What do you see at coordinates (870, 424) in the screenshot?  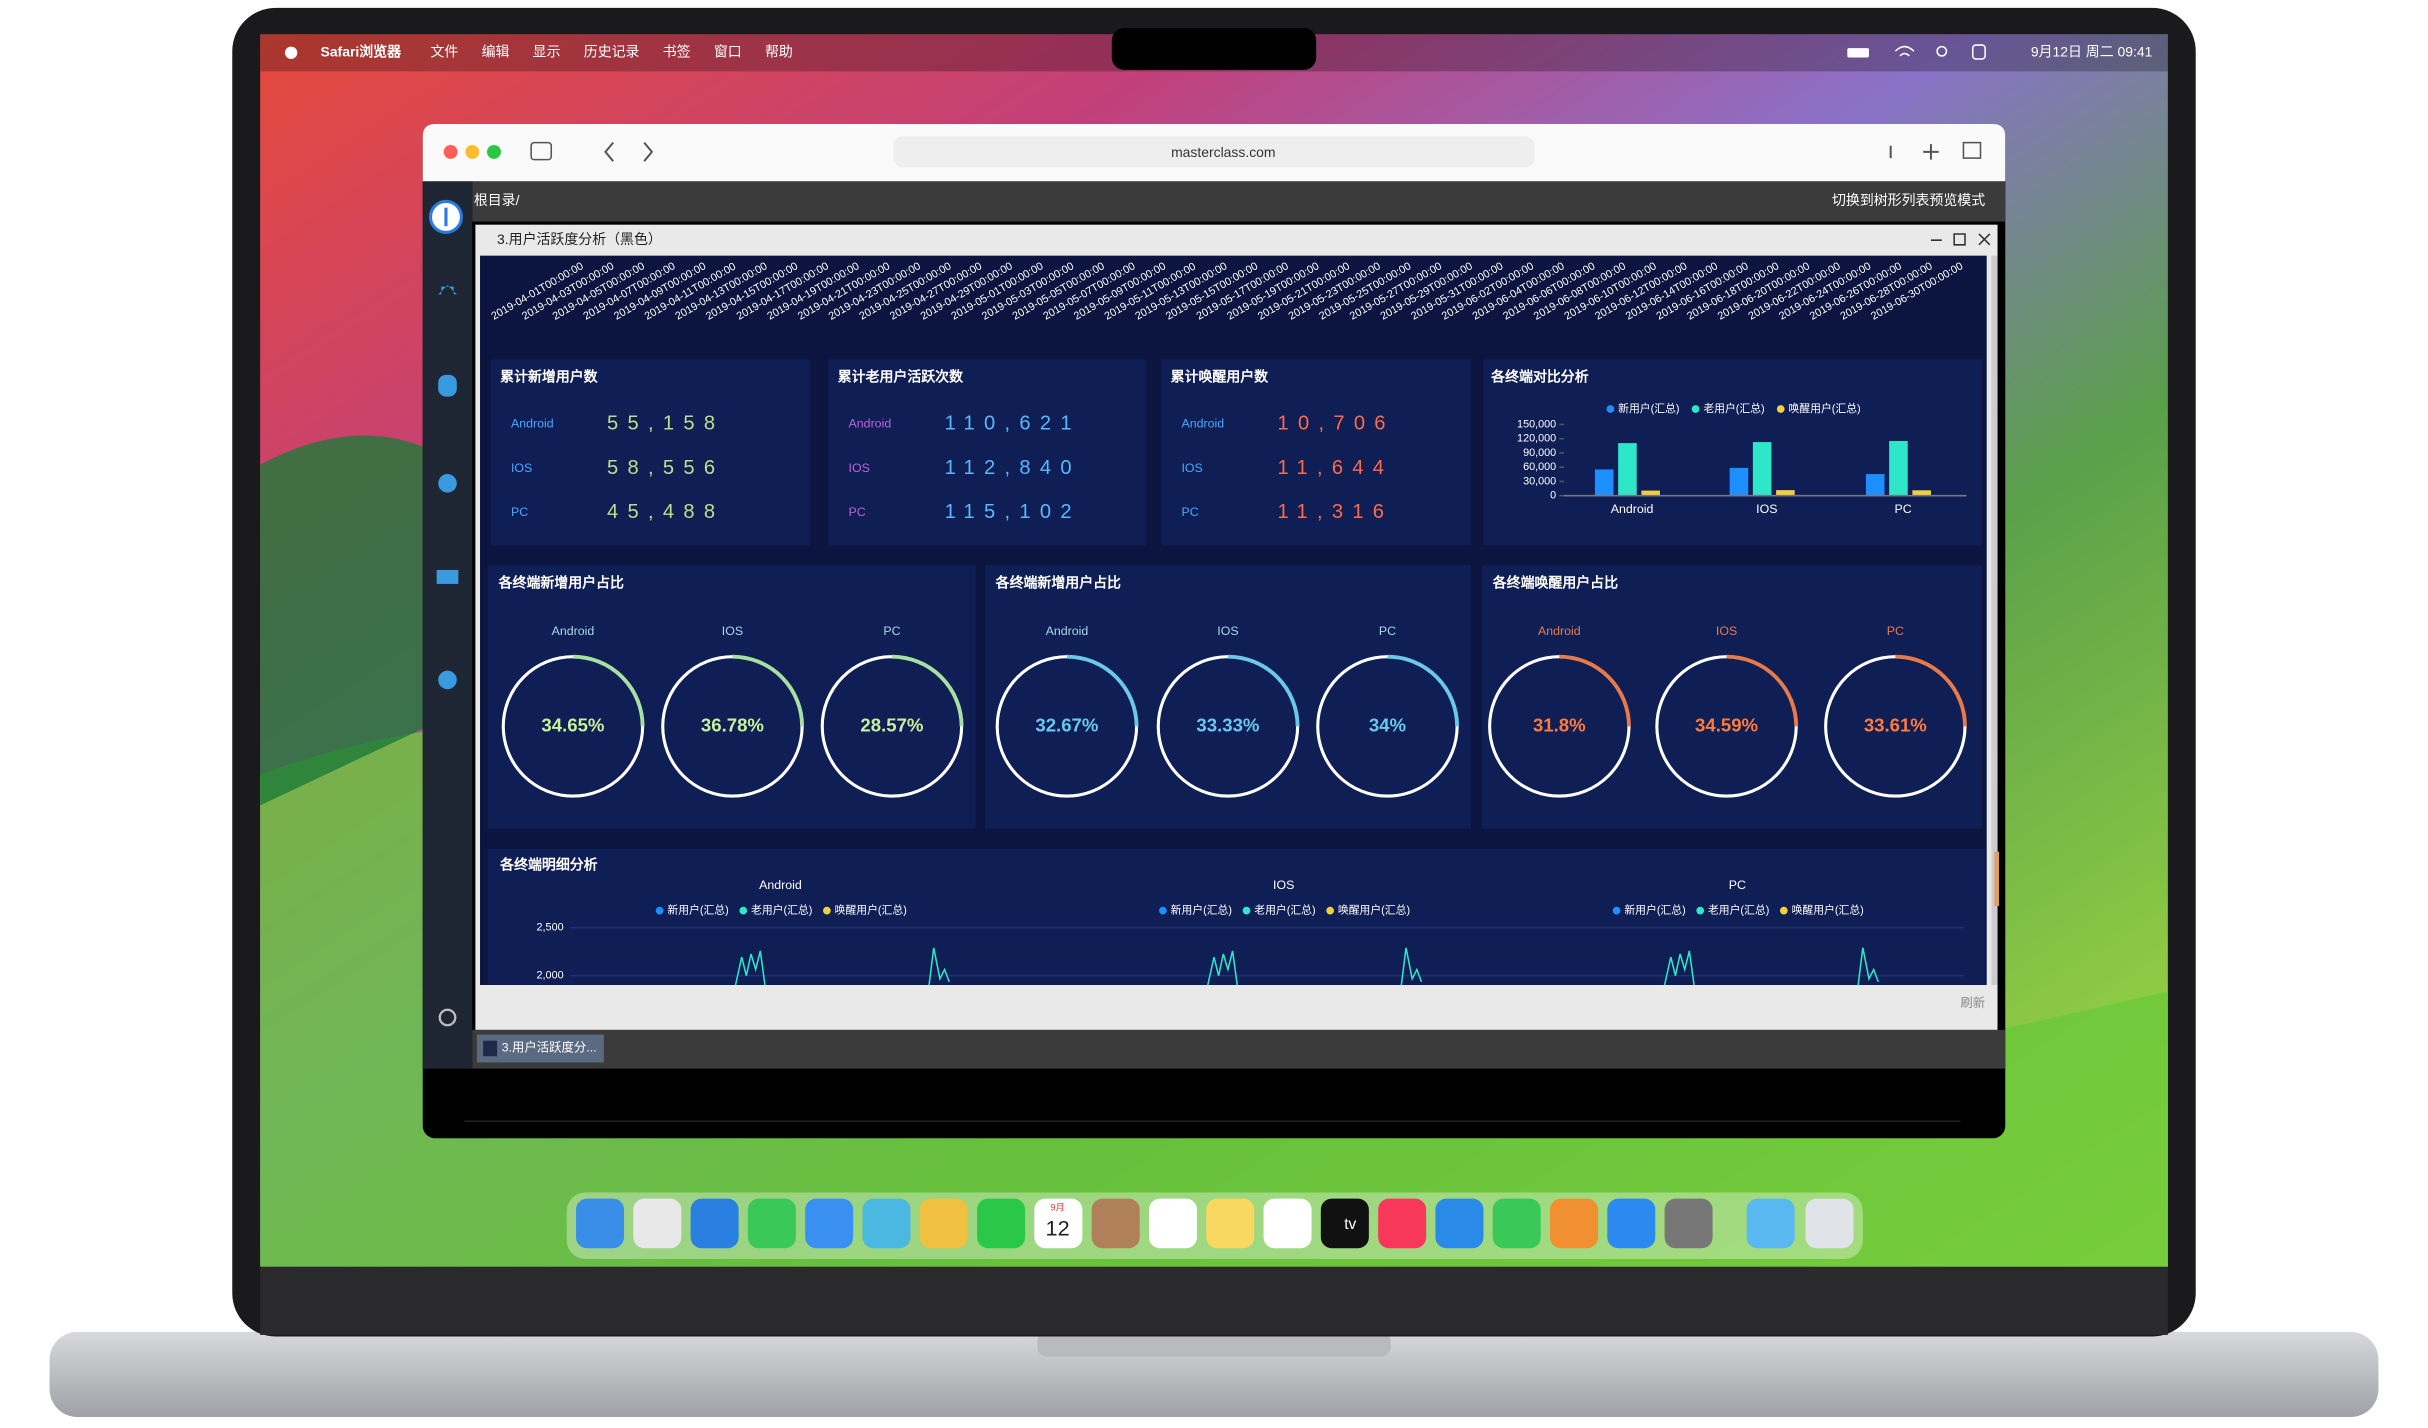 I see `stat-label: Android` at bounding box center [870, 424].